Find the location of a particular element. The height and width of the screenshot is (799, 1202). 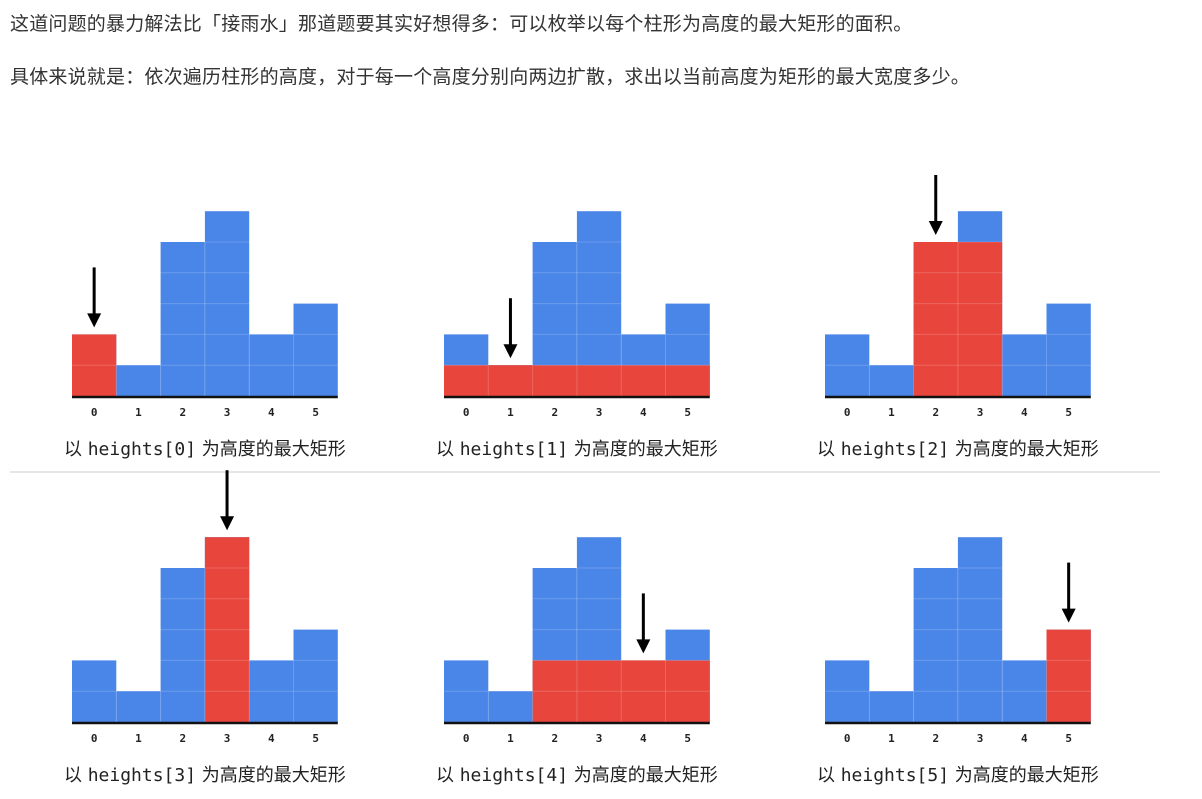

chart-caption: 以 heights[4] 为高度的最大矩形 is located at coordinates (577, 775).